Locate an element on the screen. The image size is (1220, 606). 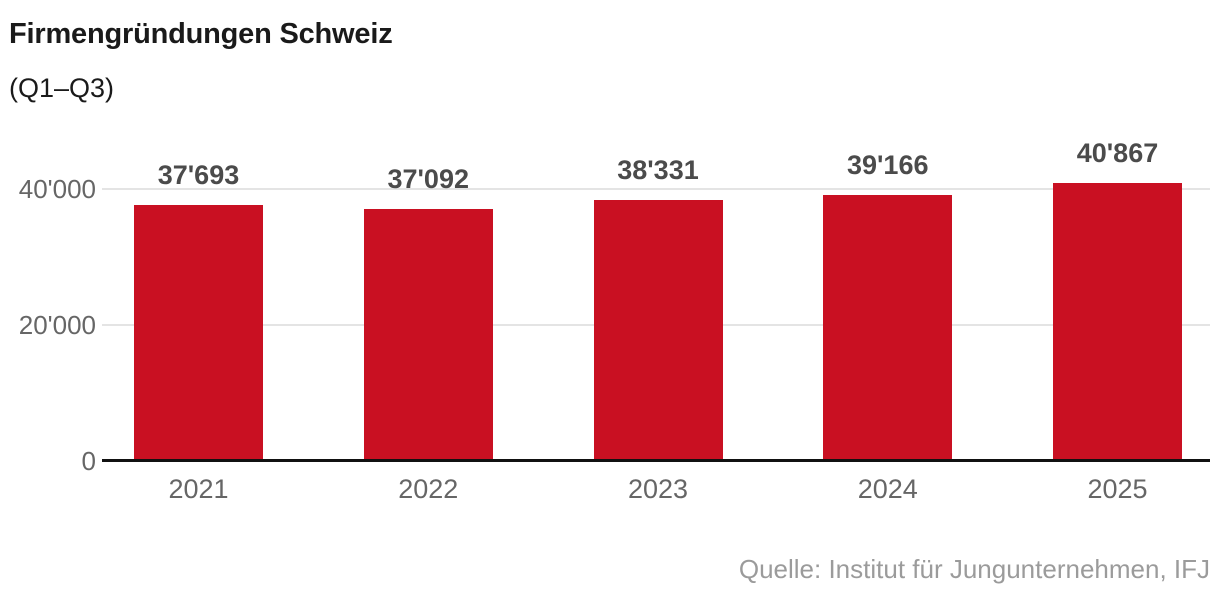
x-tick-label-2023: 2023 is located at coordinates (658, 489).